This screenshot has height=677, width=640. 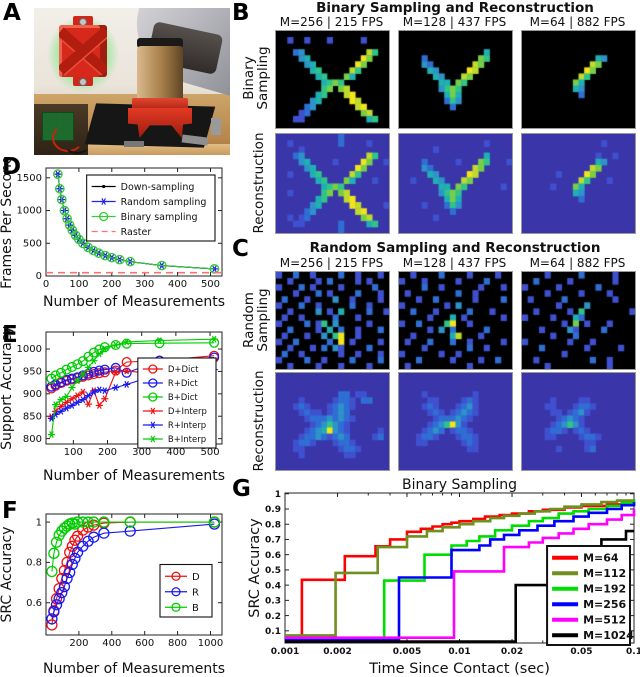 What do you see at coordinates (337, 652) in the screenshot?
I see `svg-text: 0.002` at bounding box center [337, 652].